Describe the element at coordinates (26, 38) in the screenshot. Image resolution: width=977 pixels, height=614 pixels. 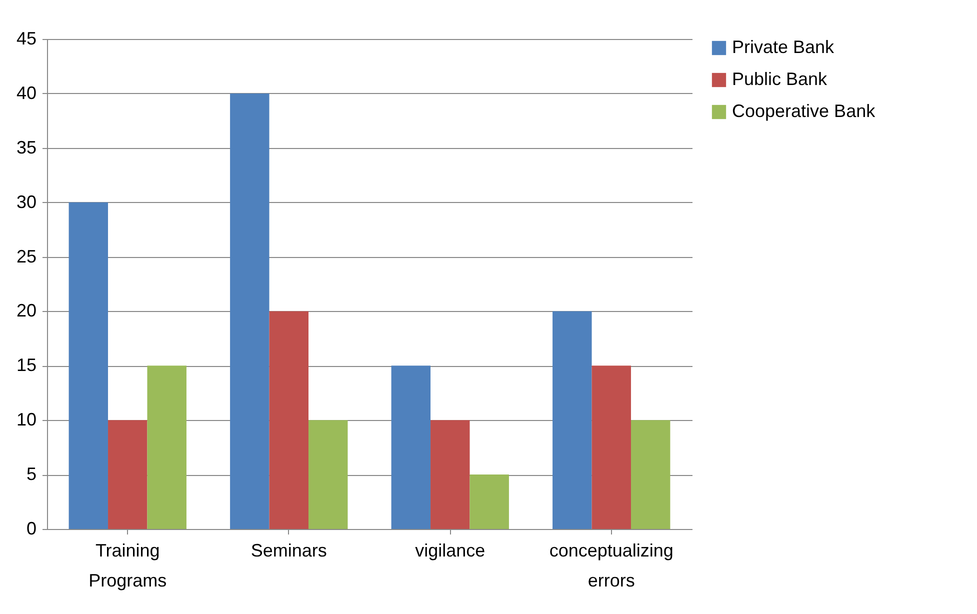
I see `y-tick-label: 45` at that location.